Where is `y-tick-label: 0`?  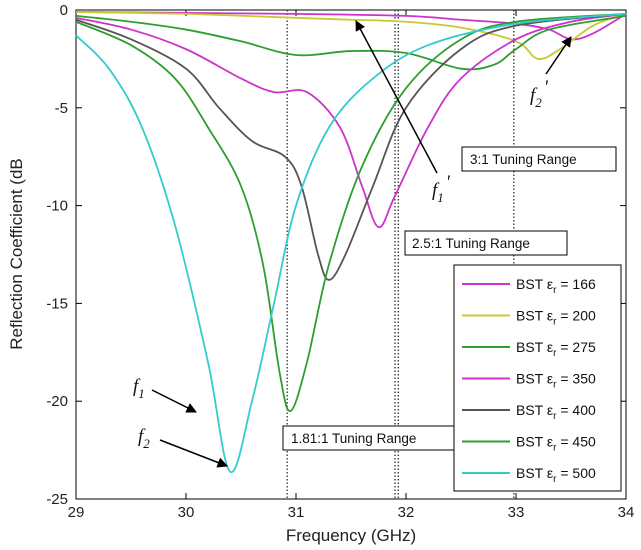
y-tick-label: 0 is located at coordinates (64, 10).